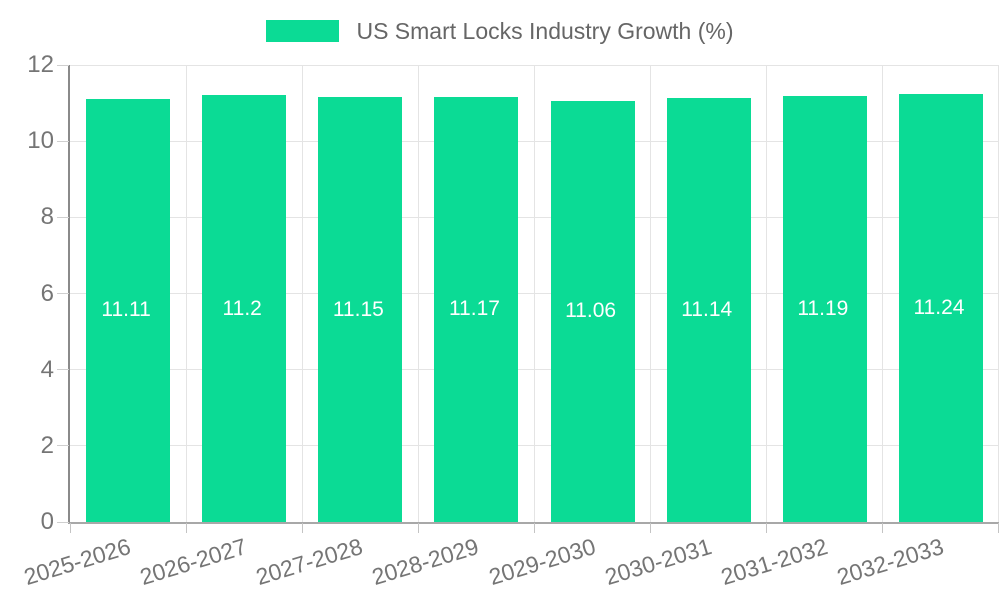  I want to click on y-axis-label: 4, so click(47, 369).